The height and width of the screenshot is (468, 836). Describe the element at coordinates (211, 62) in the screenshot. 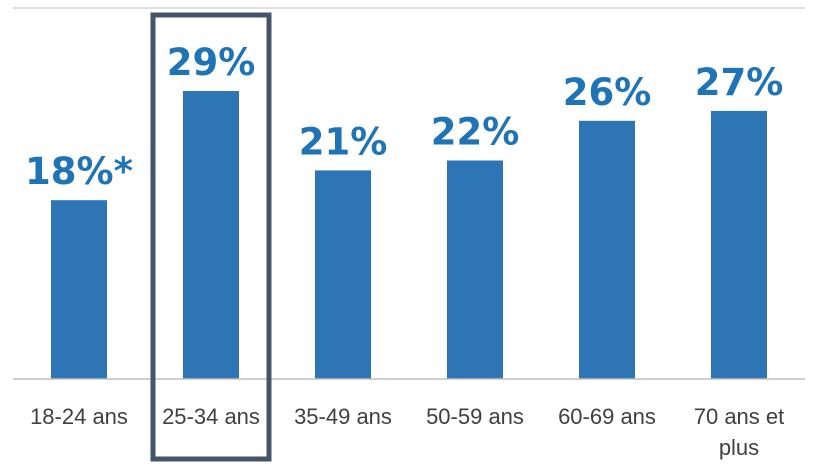

I see `data-label: 29%` at that location.